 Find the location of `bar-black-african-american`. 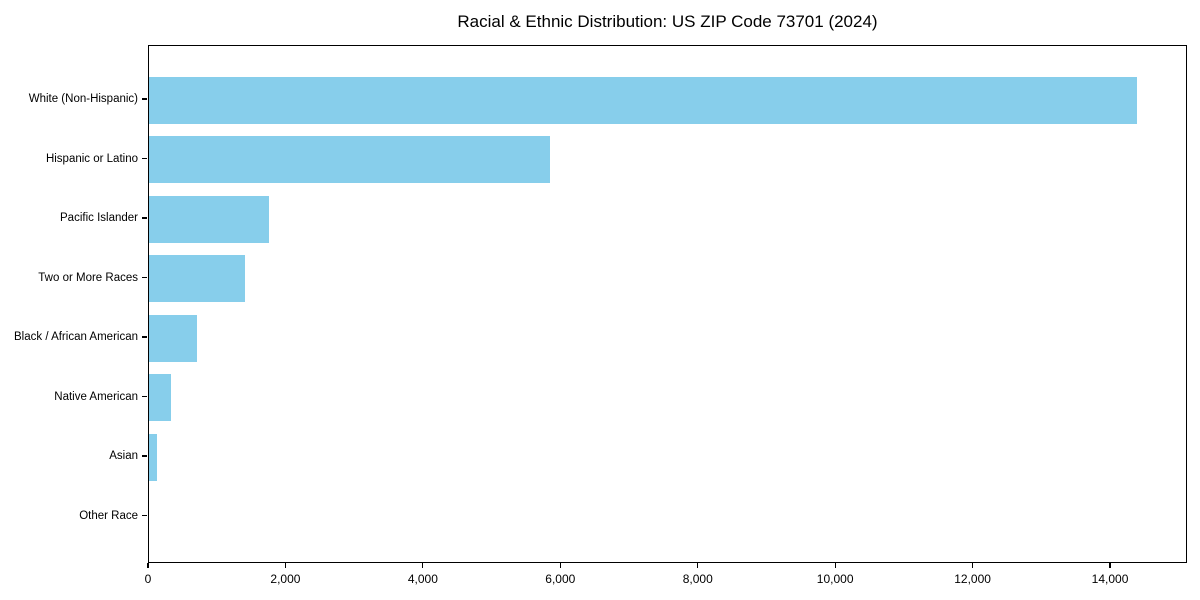

bar-black-african-american is located at coordinates (173, 338).